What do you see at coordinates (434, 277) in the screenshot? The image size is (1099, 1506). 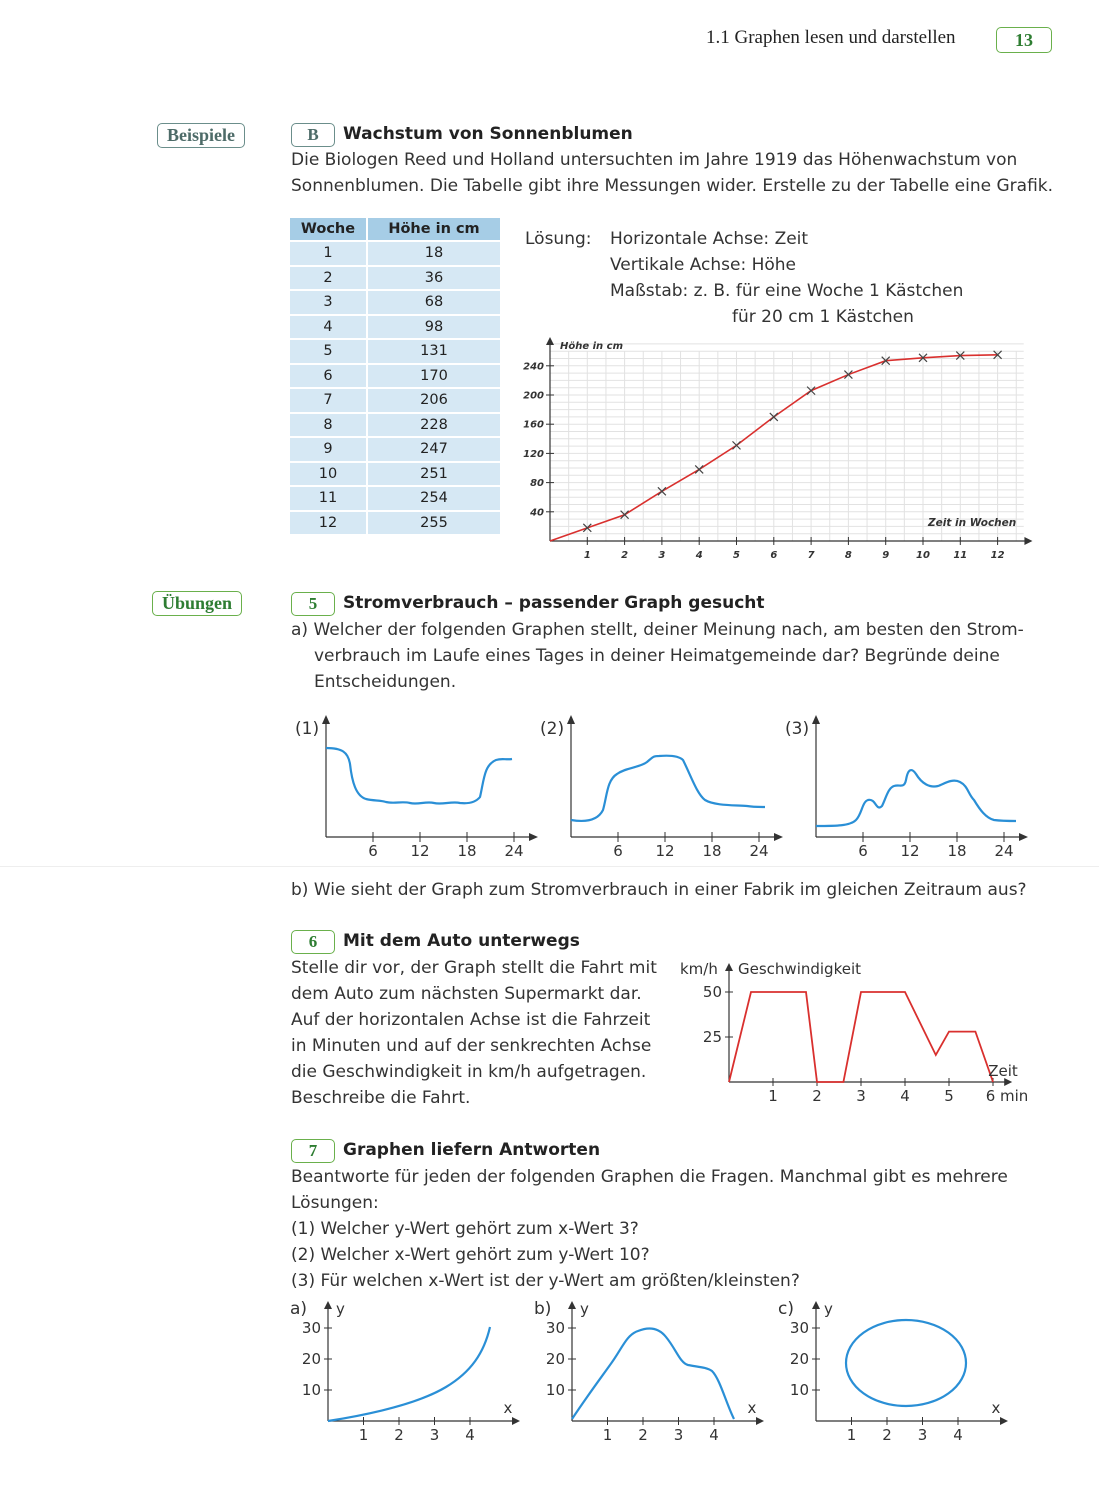 I see `table-cell-height: 36` at bounding box center [434, 277].